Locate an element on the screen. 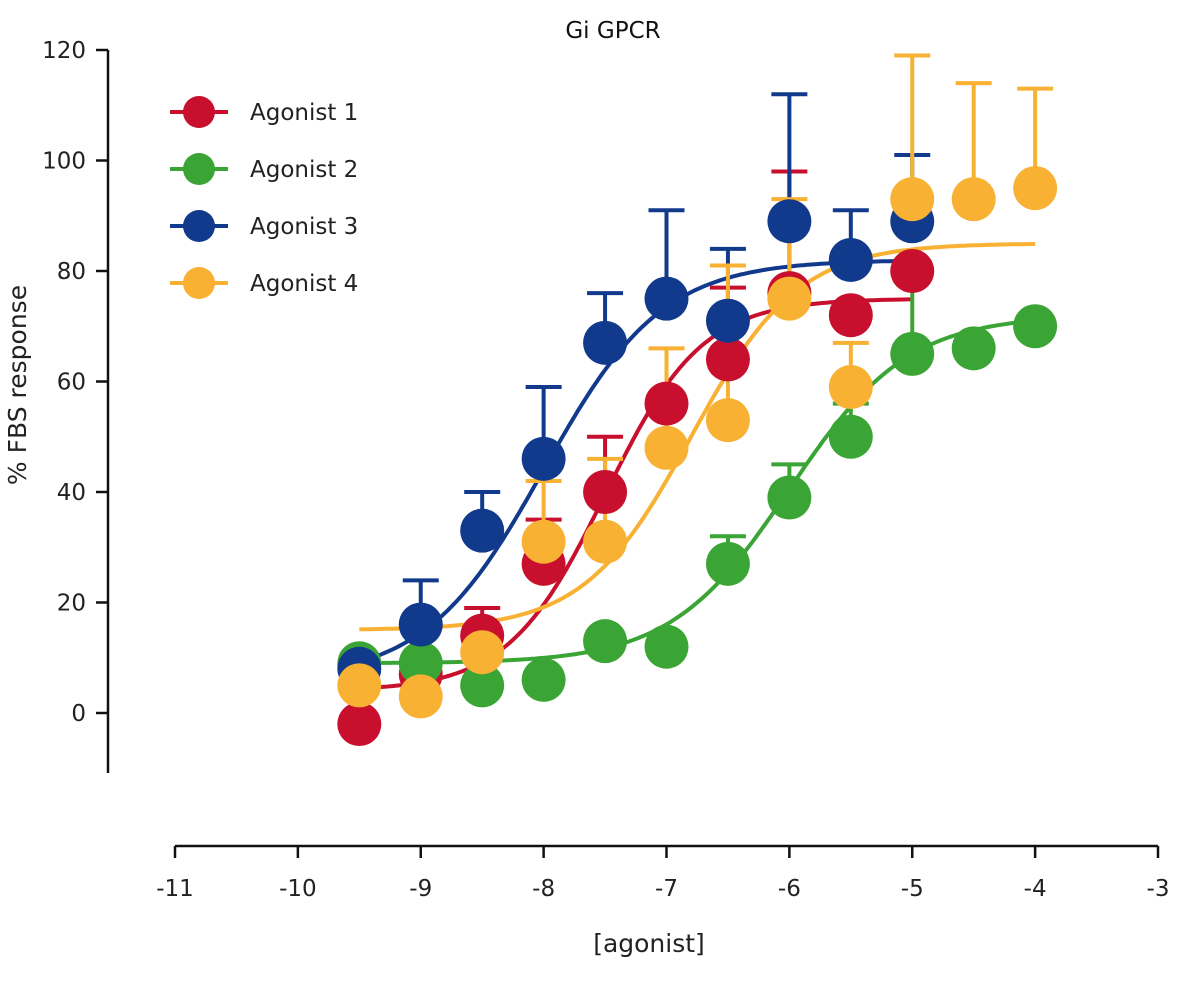 The width and height of the screenshot is (1200, 981). legend: Agonist 1 Agonist 2 Agonist 3 Agonist 4 is located at coordinates (264, 197).